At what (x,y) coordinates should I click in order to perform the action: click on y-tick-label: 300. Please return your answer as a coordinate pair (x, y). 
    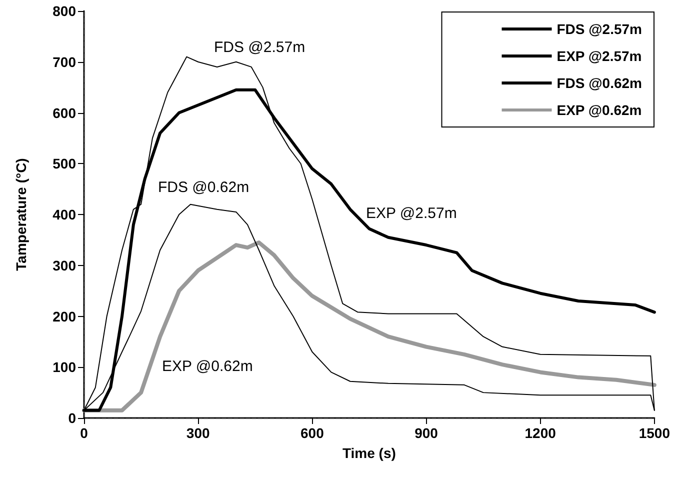
    Looking at the image, I should click on (64, 265).